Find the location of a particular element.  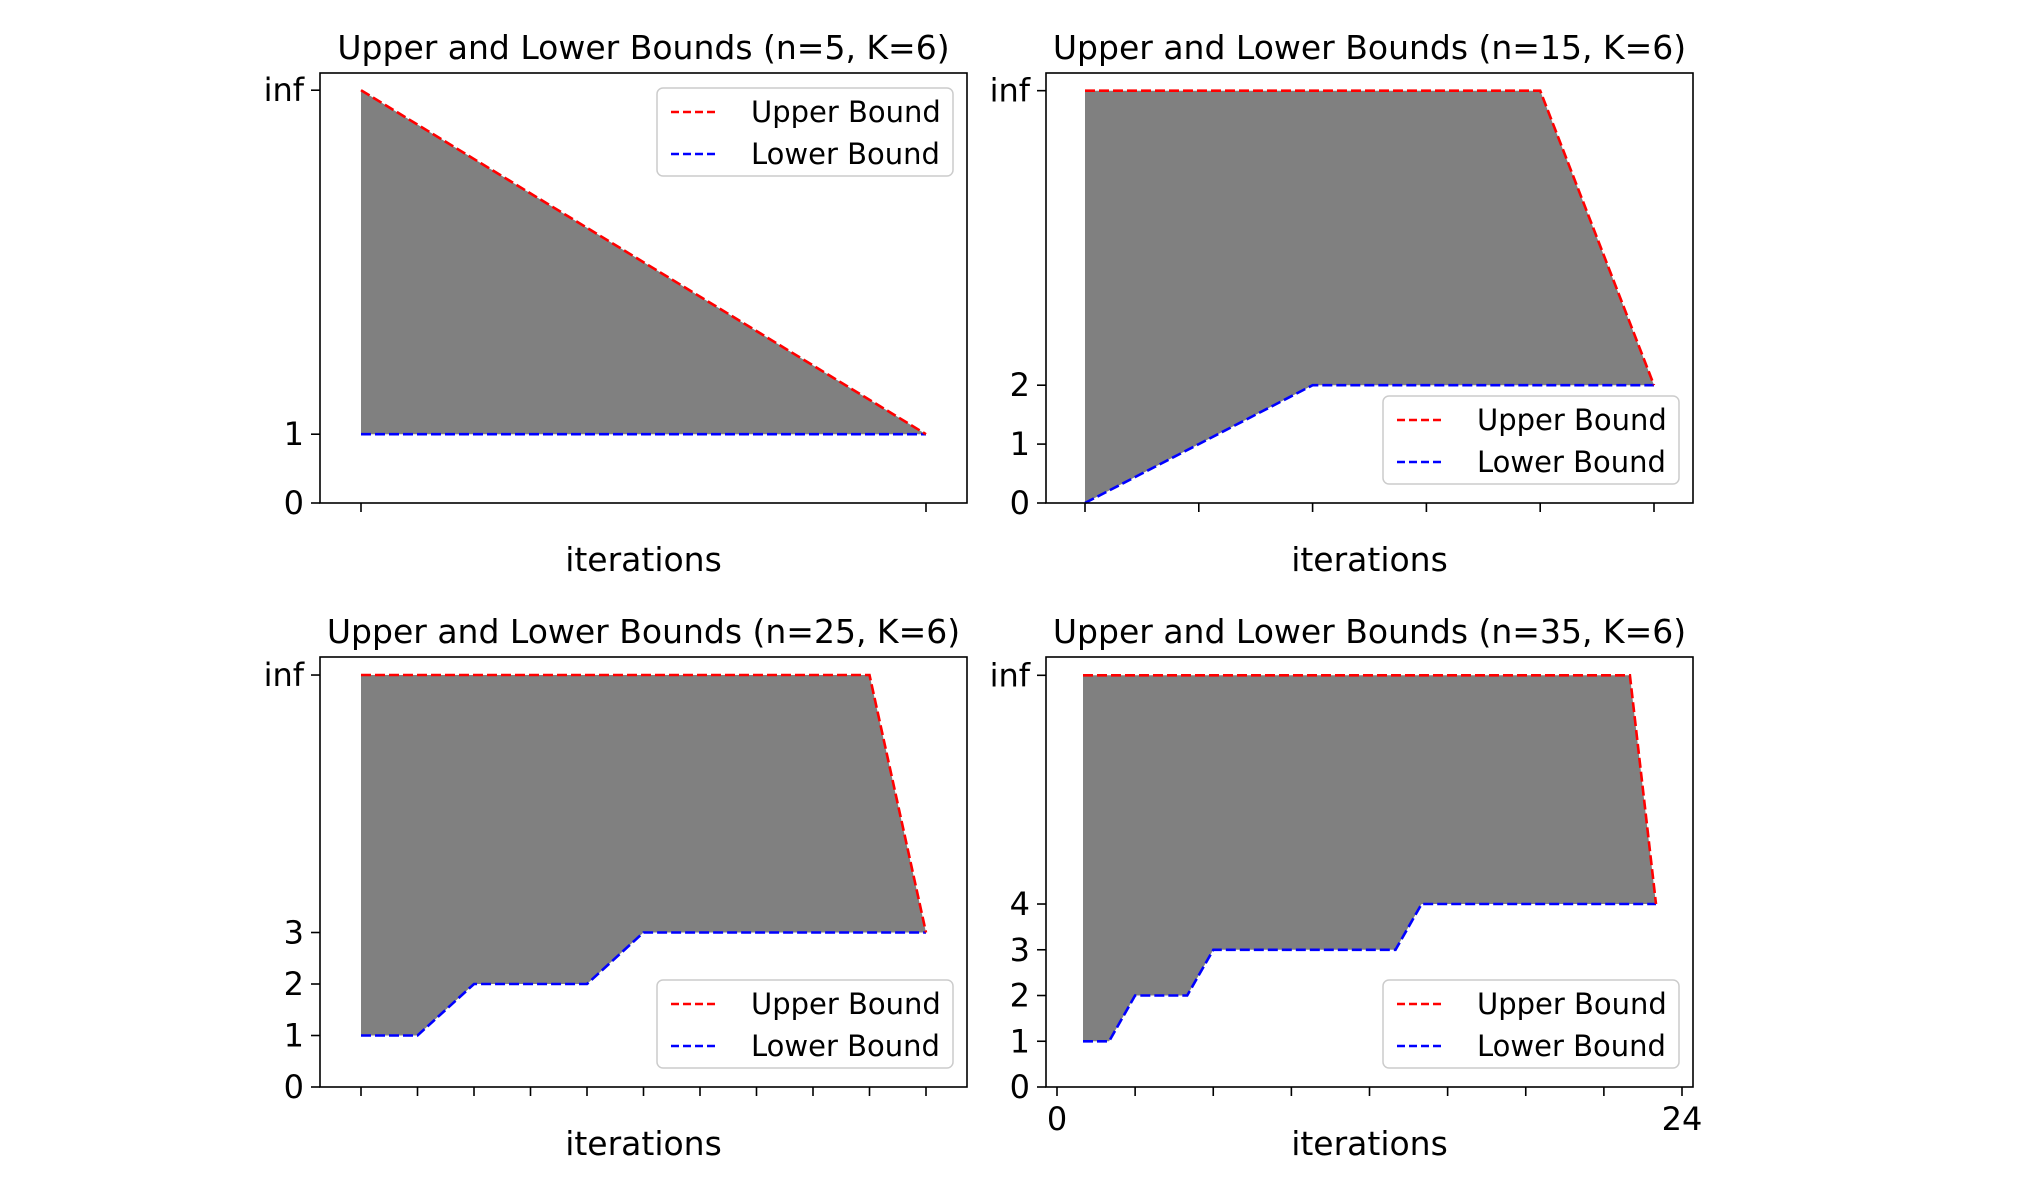

subplot-title: Upper and Lower Bounds (n=35, K=6) is located at coordinates (1369, 631).